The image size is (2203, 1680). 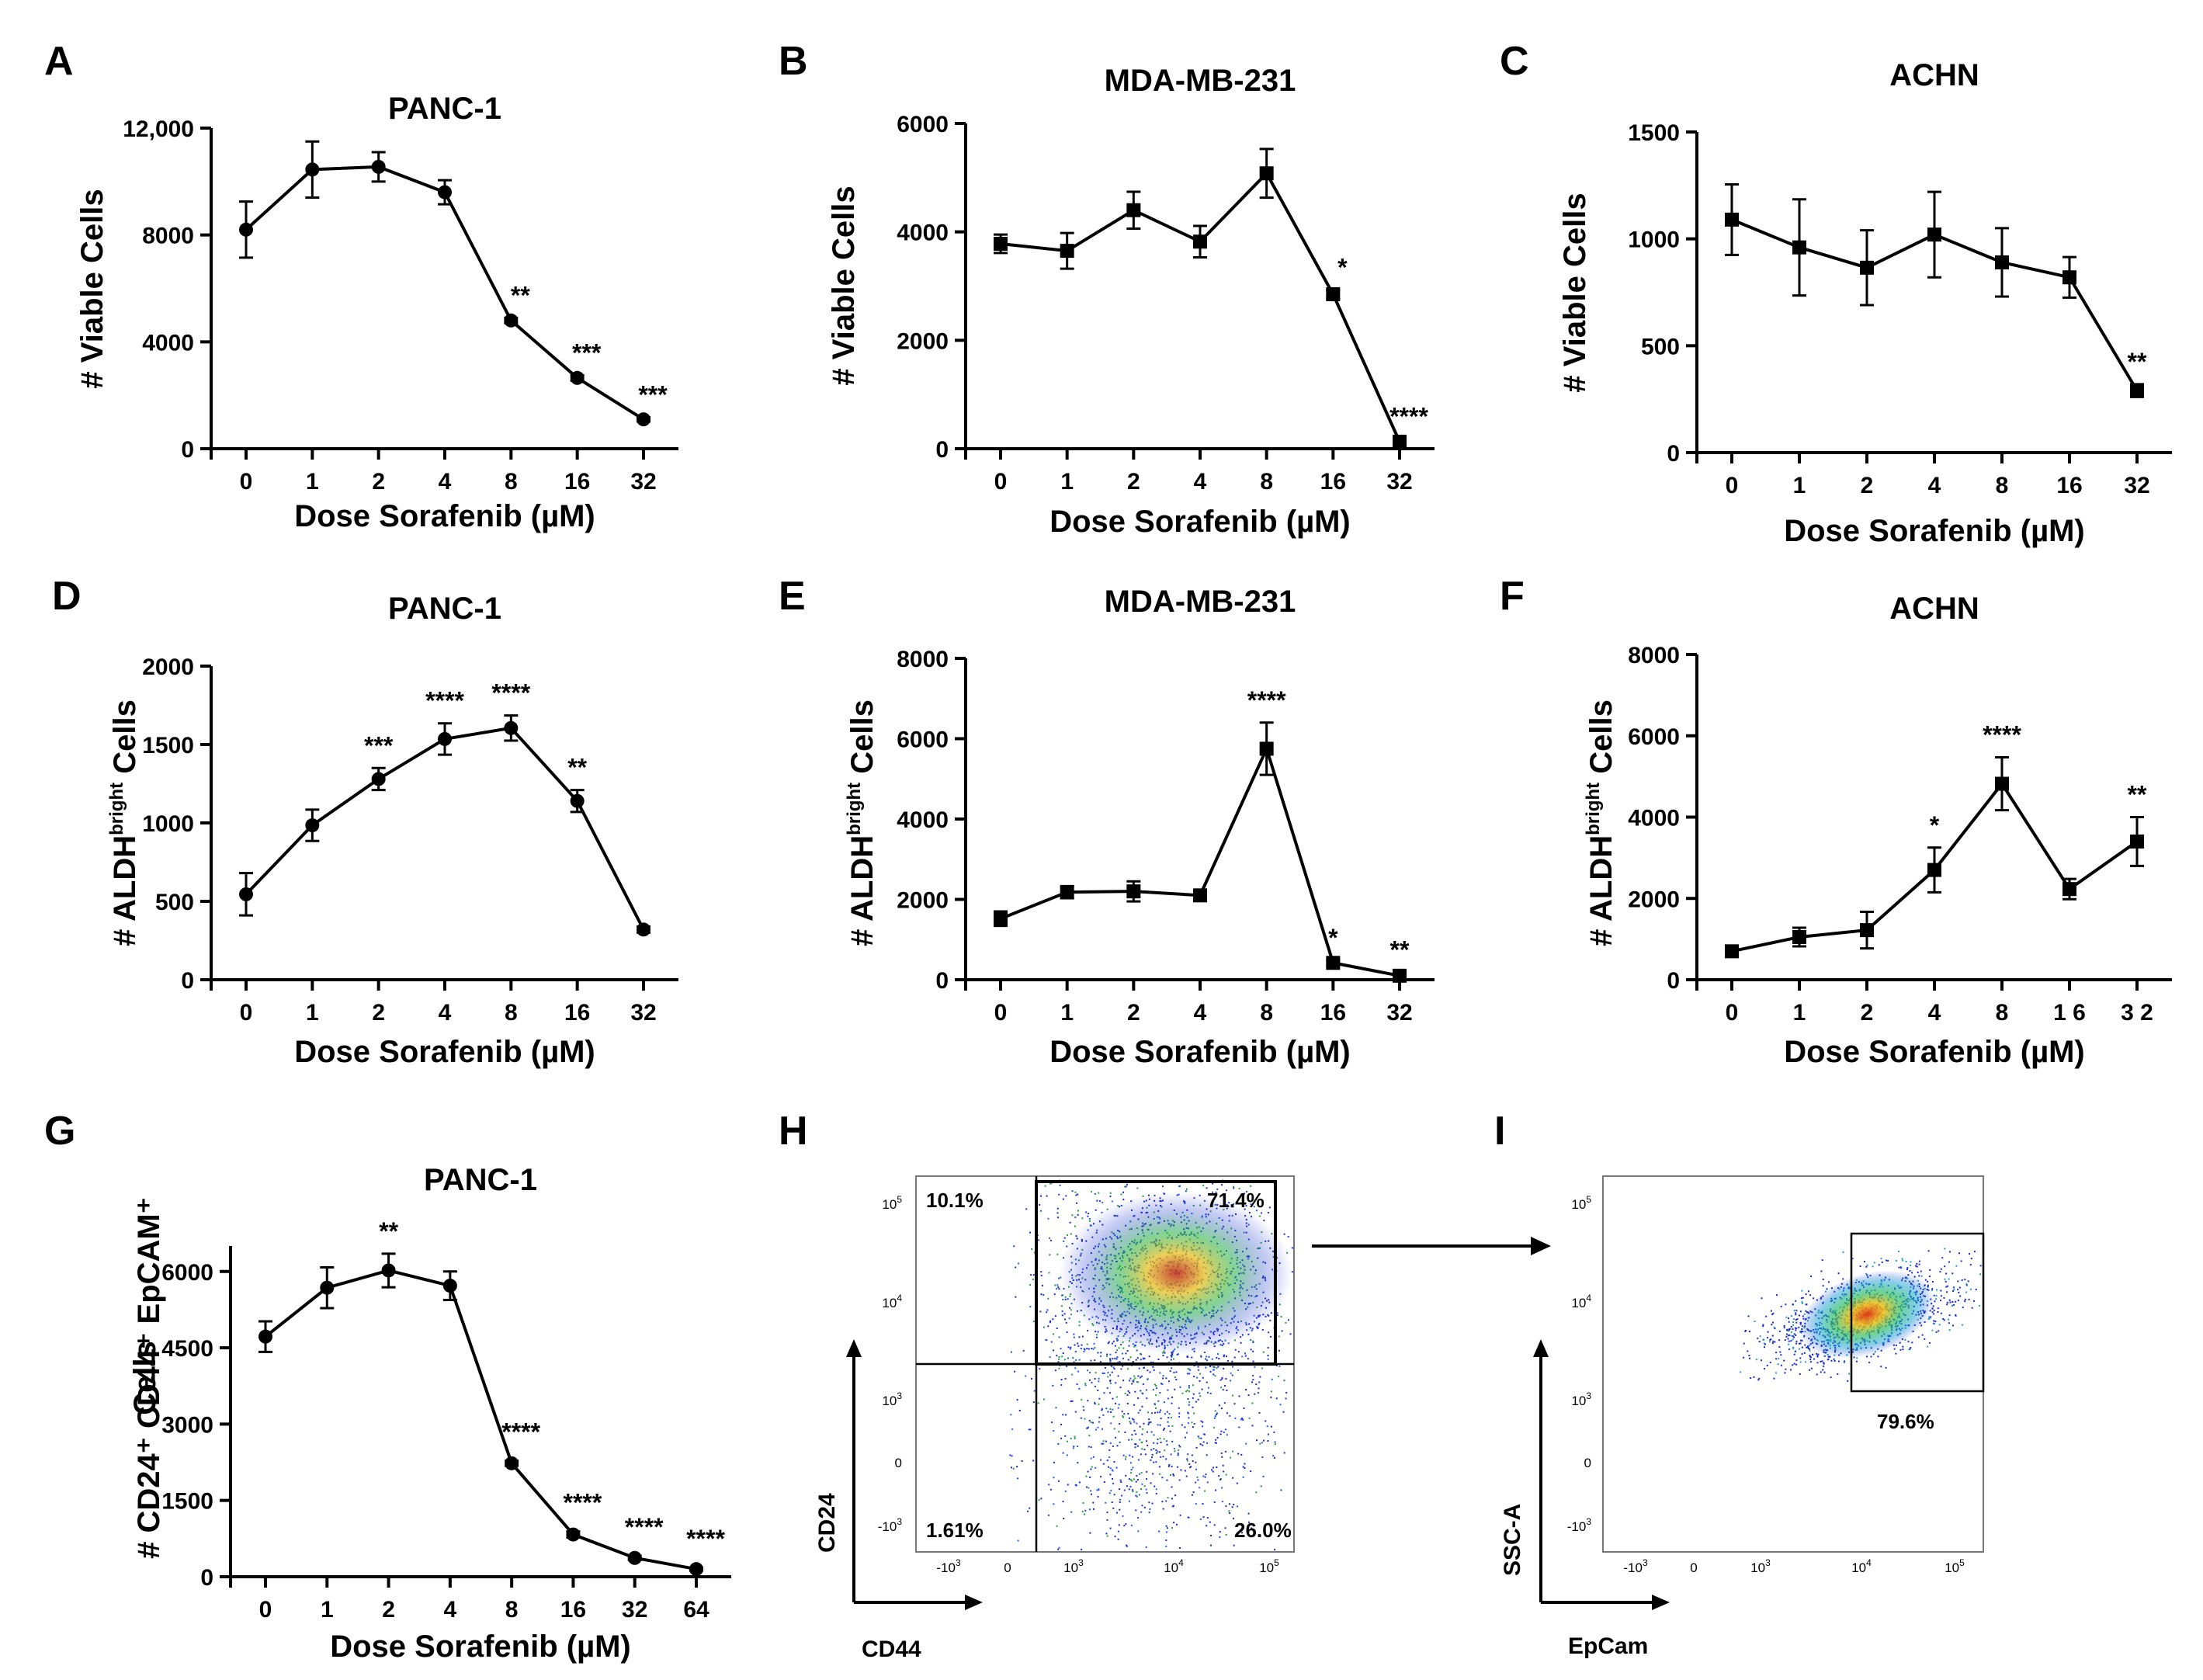 What do you see at coordinates (1133, 1013) in the screenshot?
I see `x-tick-label-e-2: 2` at bounding box center [1133, 1013].